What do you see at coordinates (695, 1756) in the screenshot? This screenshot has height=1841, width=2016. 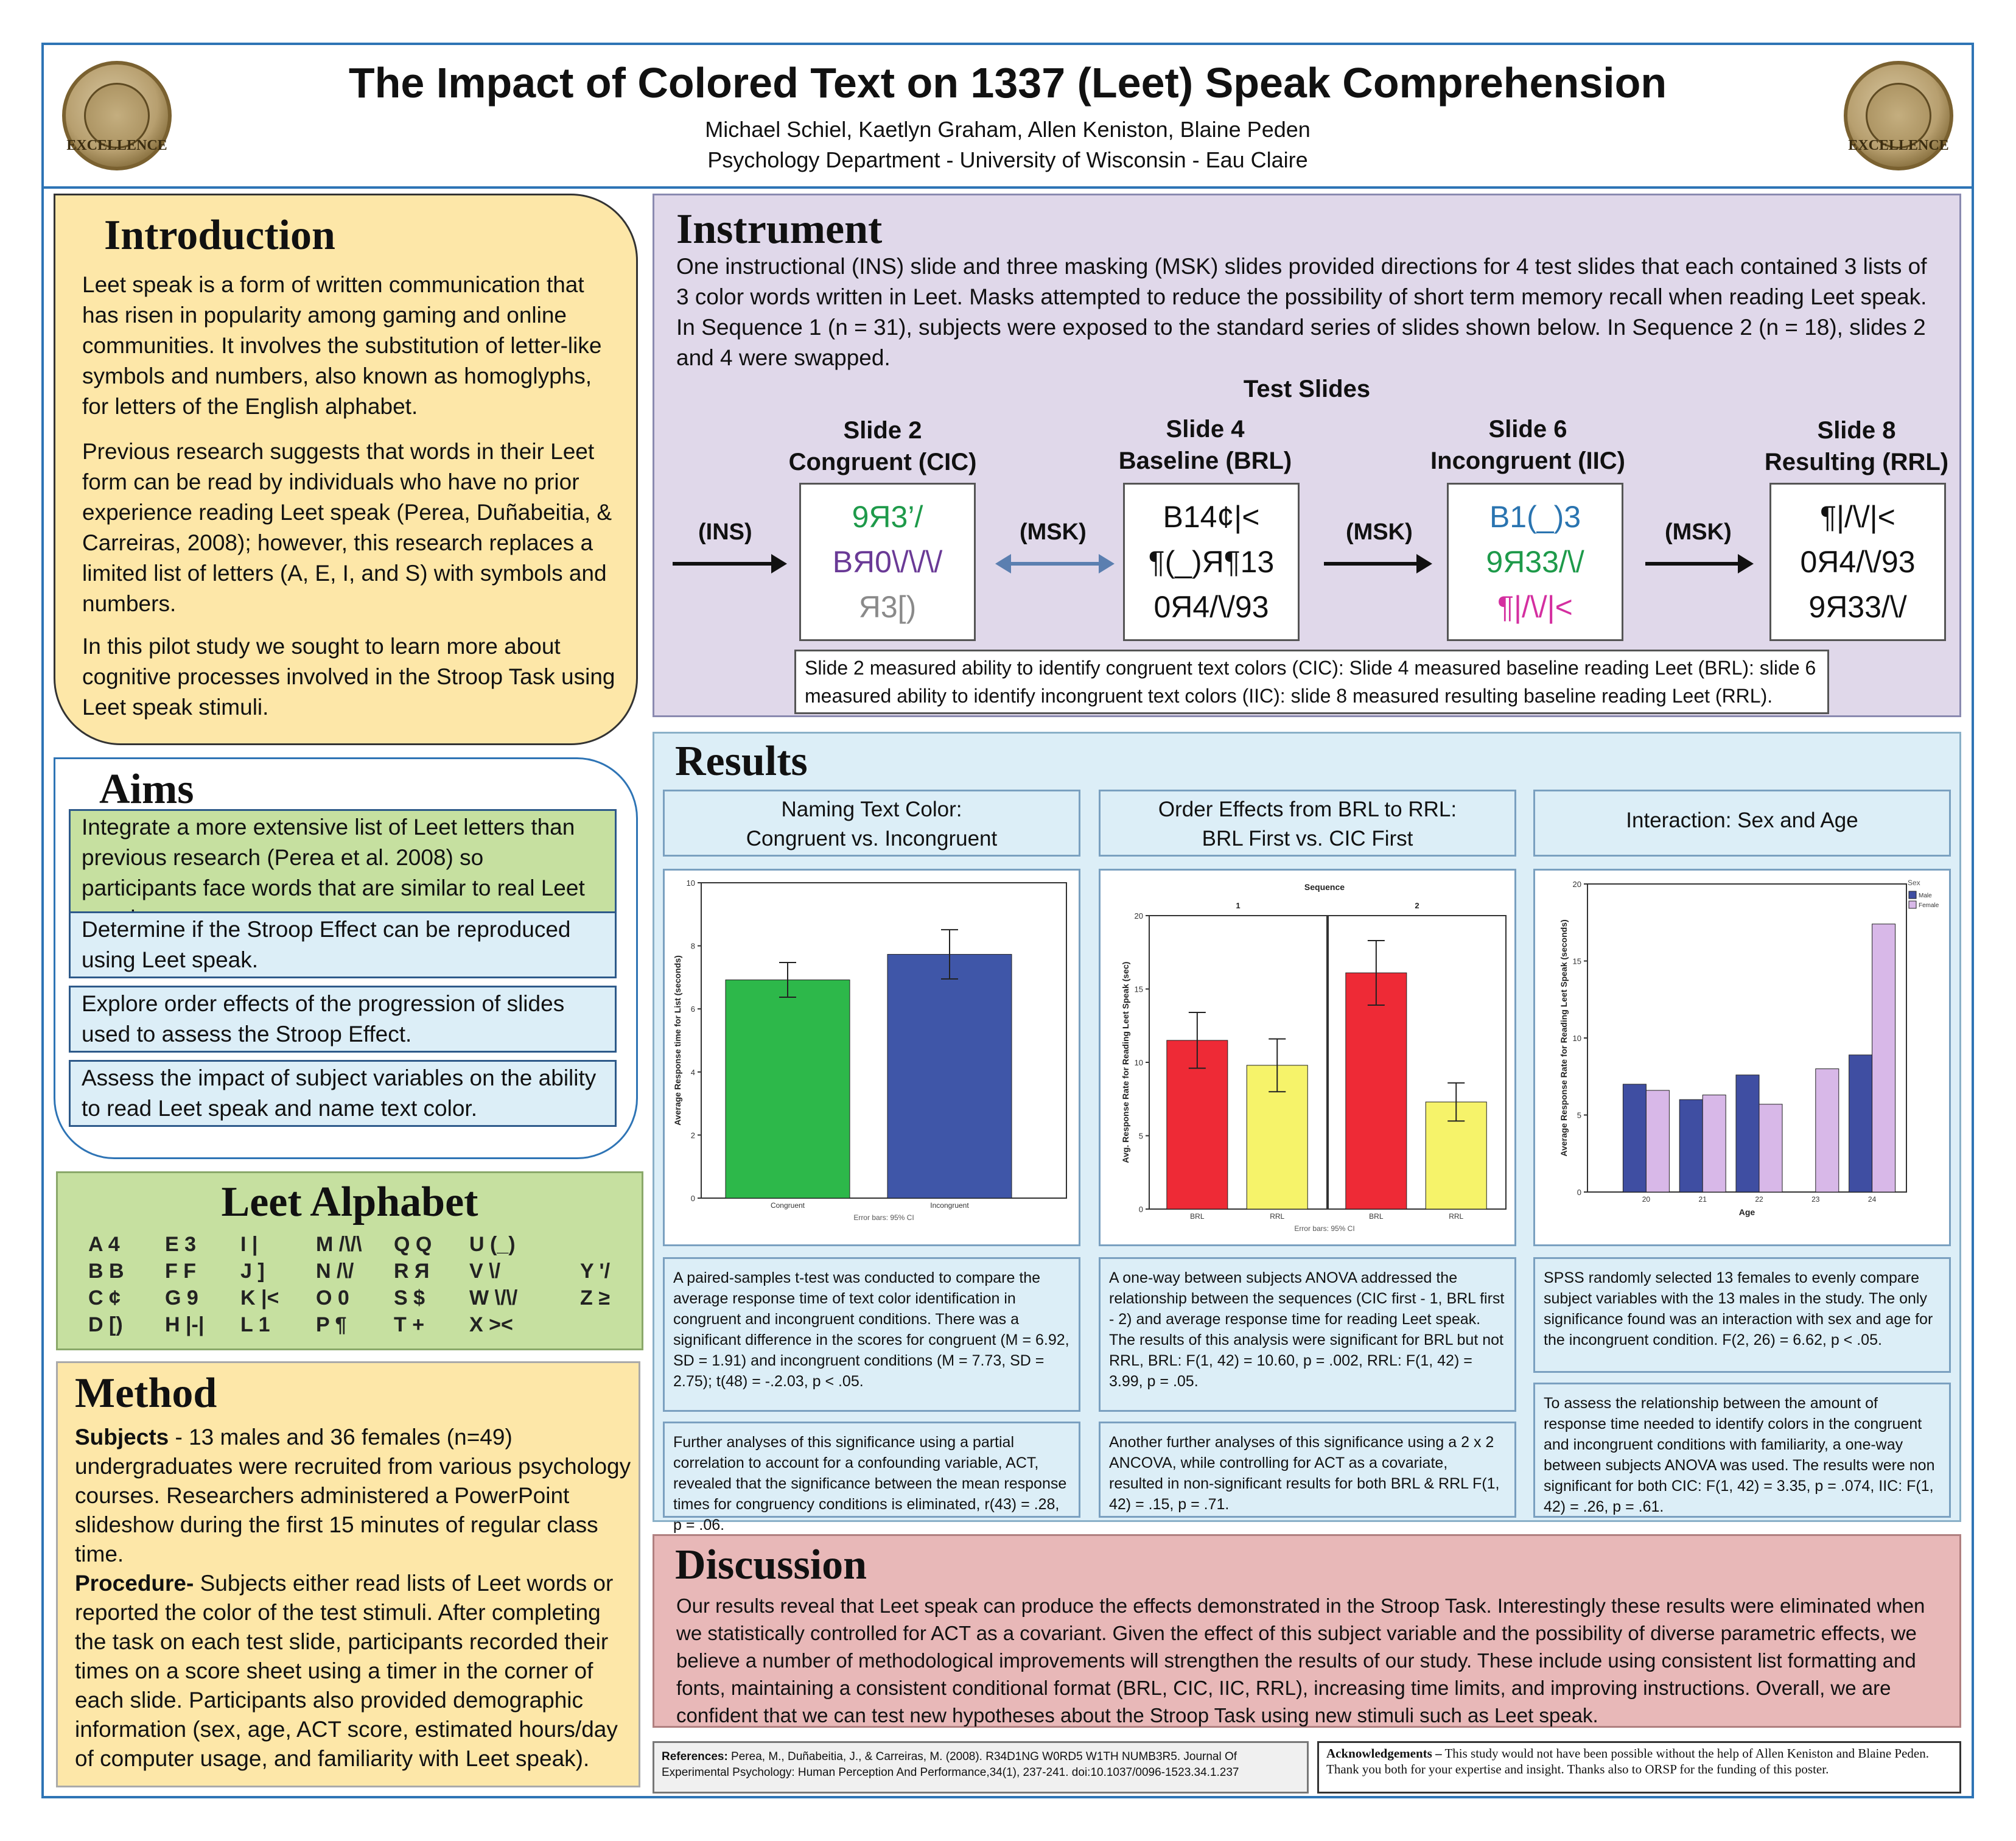 I see `references-label: References:` at bounding box center [695, 1756].